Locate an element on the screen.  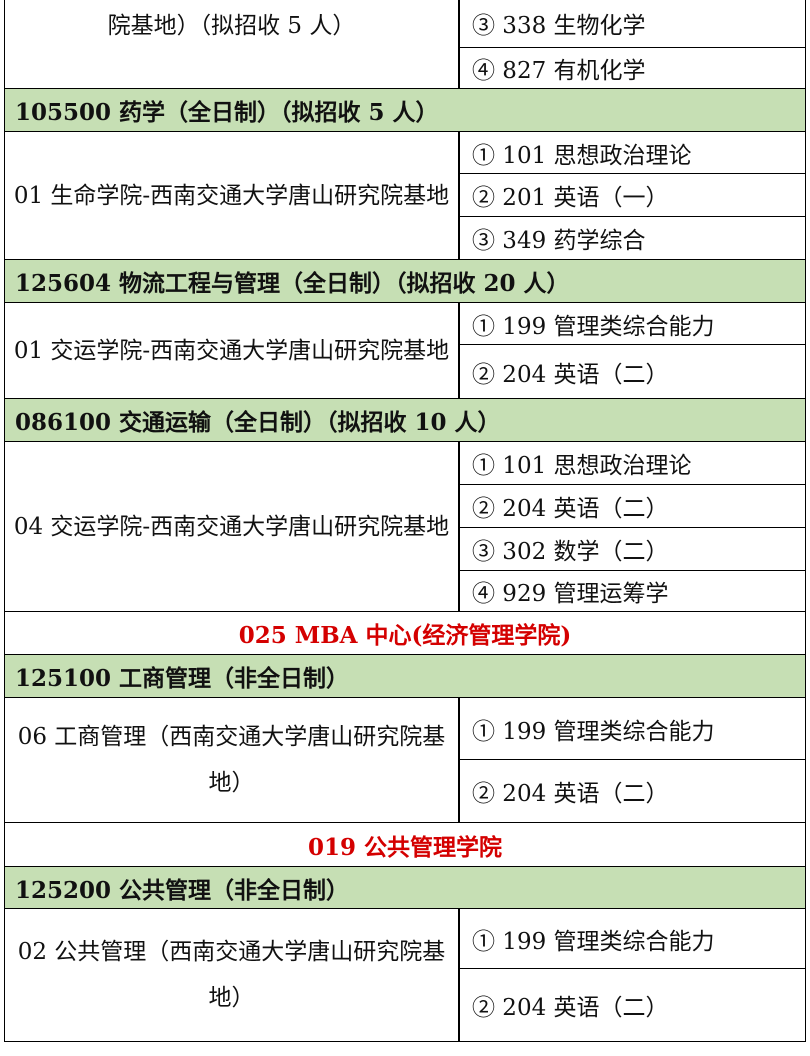
department-cell-text: 06 工商管理（西南交通大学唐山研究院基地） is located at coordinates (231, 760).